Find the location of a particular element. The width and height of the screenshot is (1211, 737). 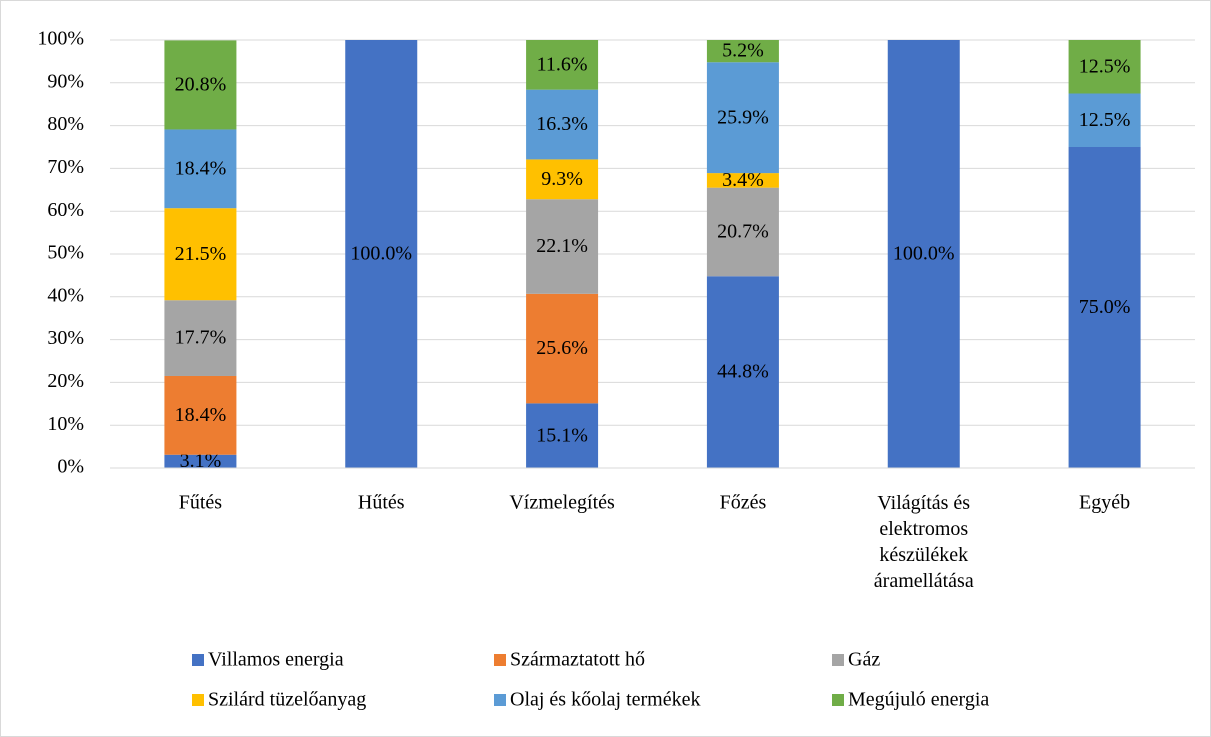

x-tick-label: Egyéb is located at coordinates (1104, 503).